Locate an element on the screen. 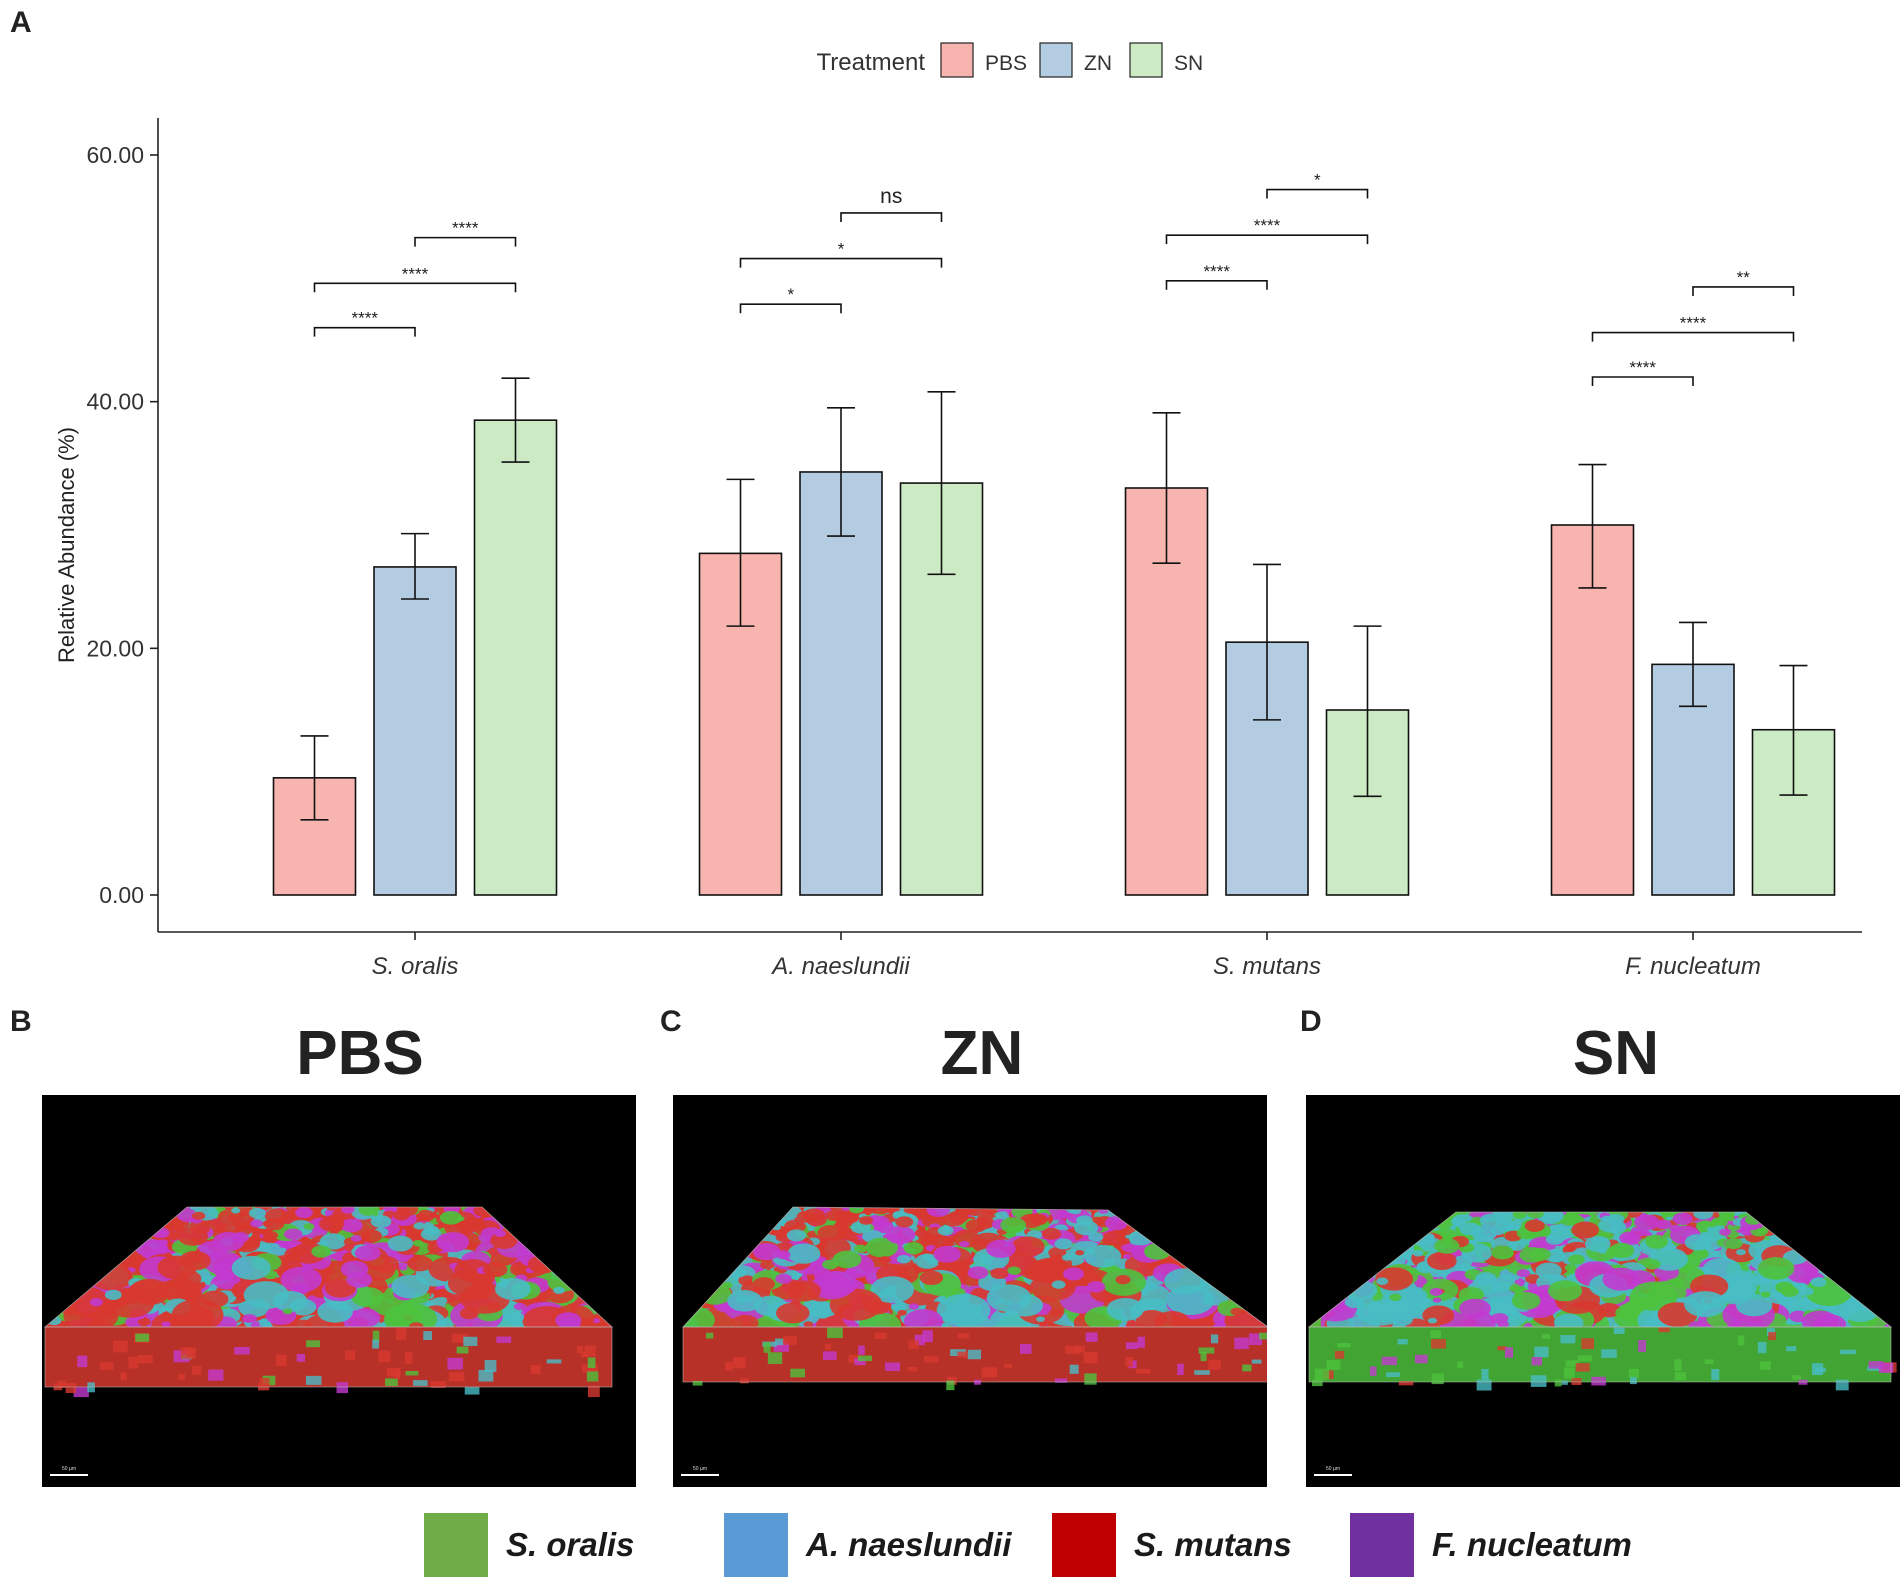  species-label: F. nucleatum is located at coordinates (1532, 1544).